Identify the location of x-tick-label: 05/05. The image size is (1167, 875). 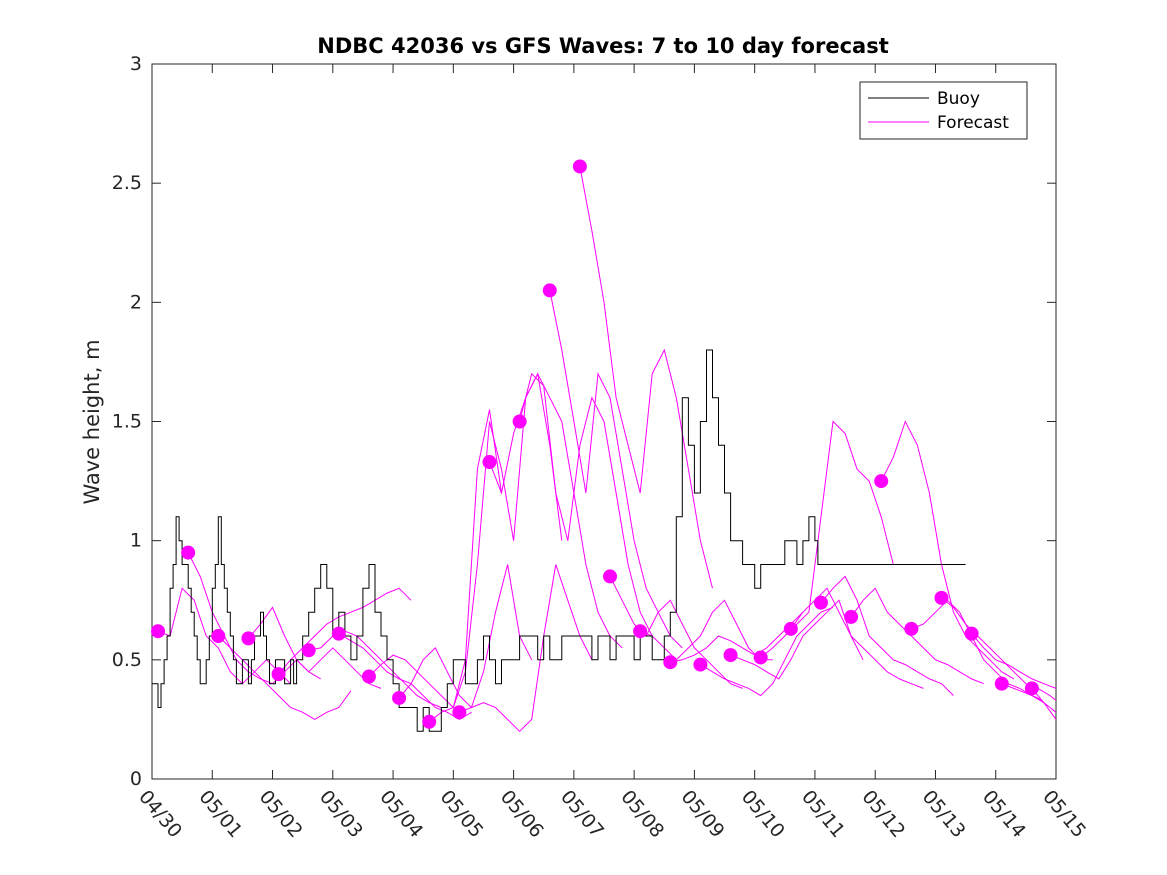
(462, 814).